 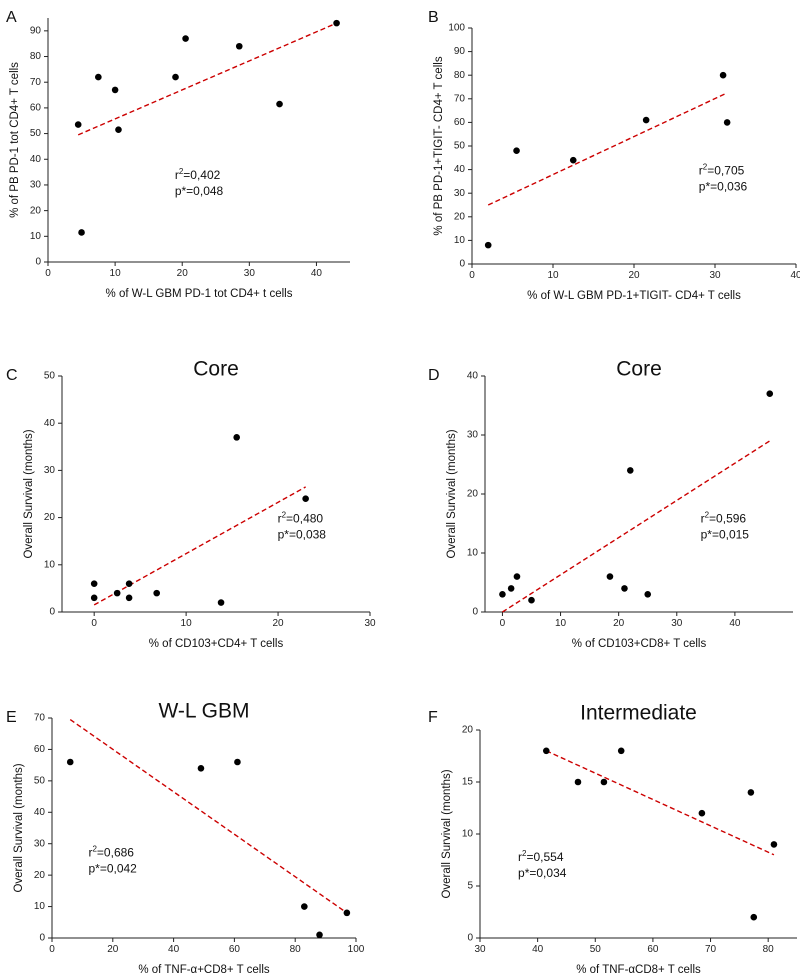 I want to click on x-tick-label: 60, so click(x=653, y=949).